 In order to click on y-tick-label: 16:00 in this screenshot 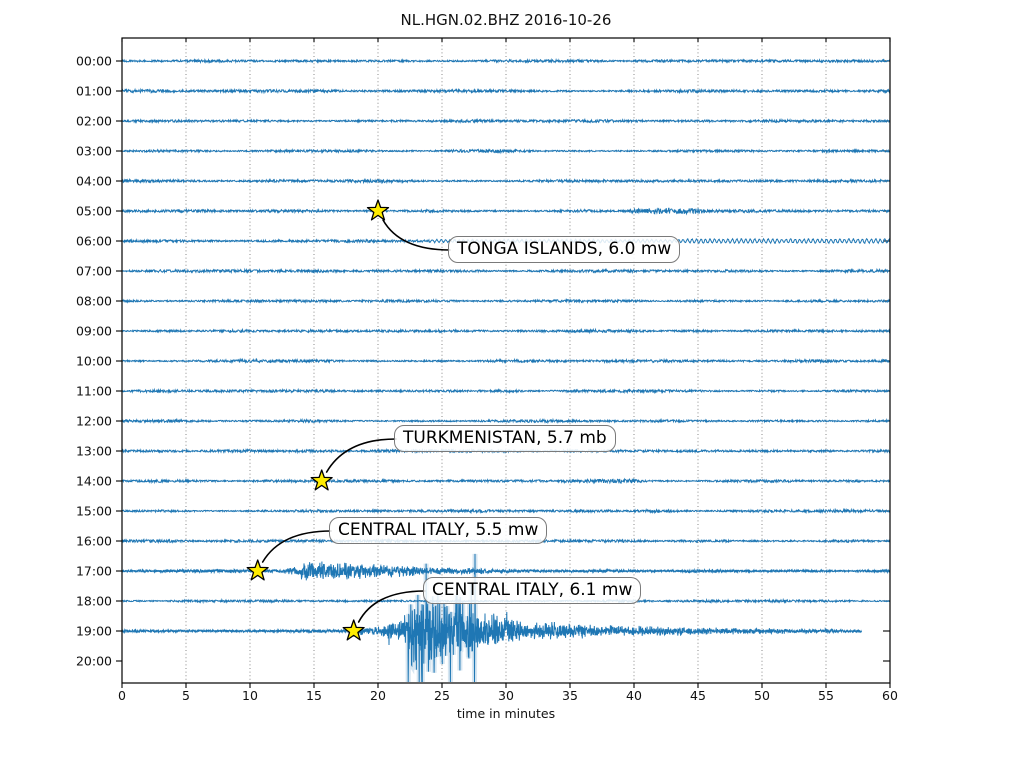, I will do `click(94, 541)`.